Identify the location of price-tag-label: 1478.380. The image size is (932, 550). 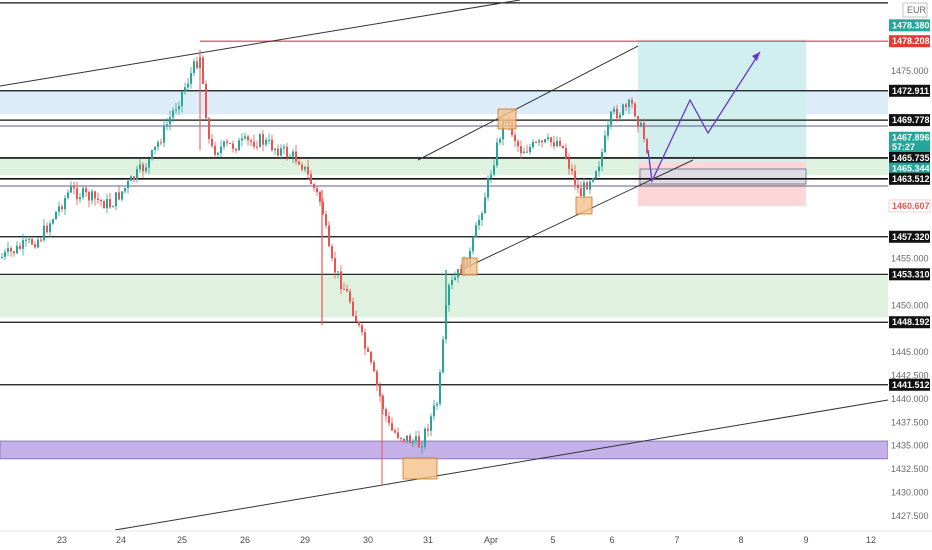
(911, 25).